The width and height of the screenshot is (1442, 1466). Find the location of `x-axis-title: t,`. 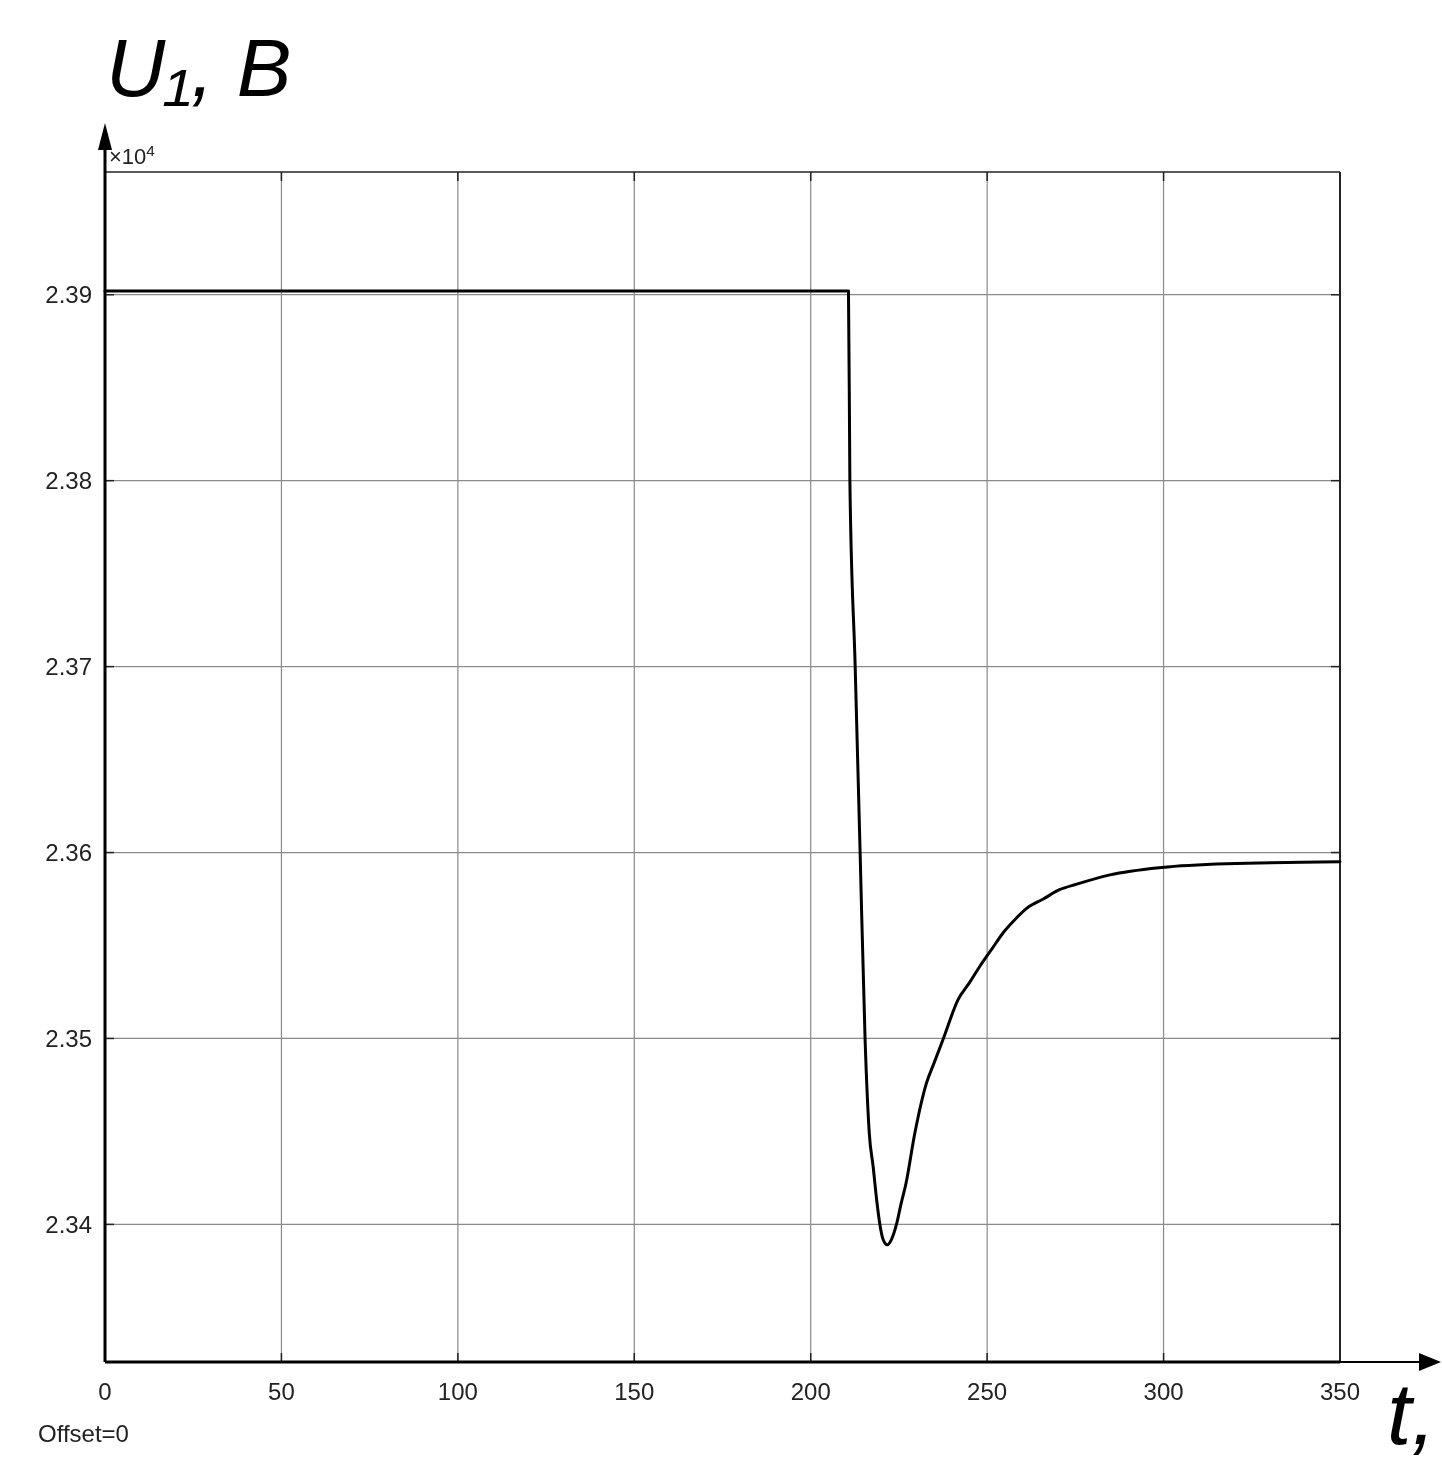

x-axis-title: t, is located at coordinates (1411, 1413).